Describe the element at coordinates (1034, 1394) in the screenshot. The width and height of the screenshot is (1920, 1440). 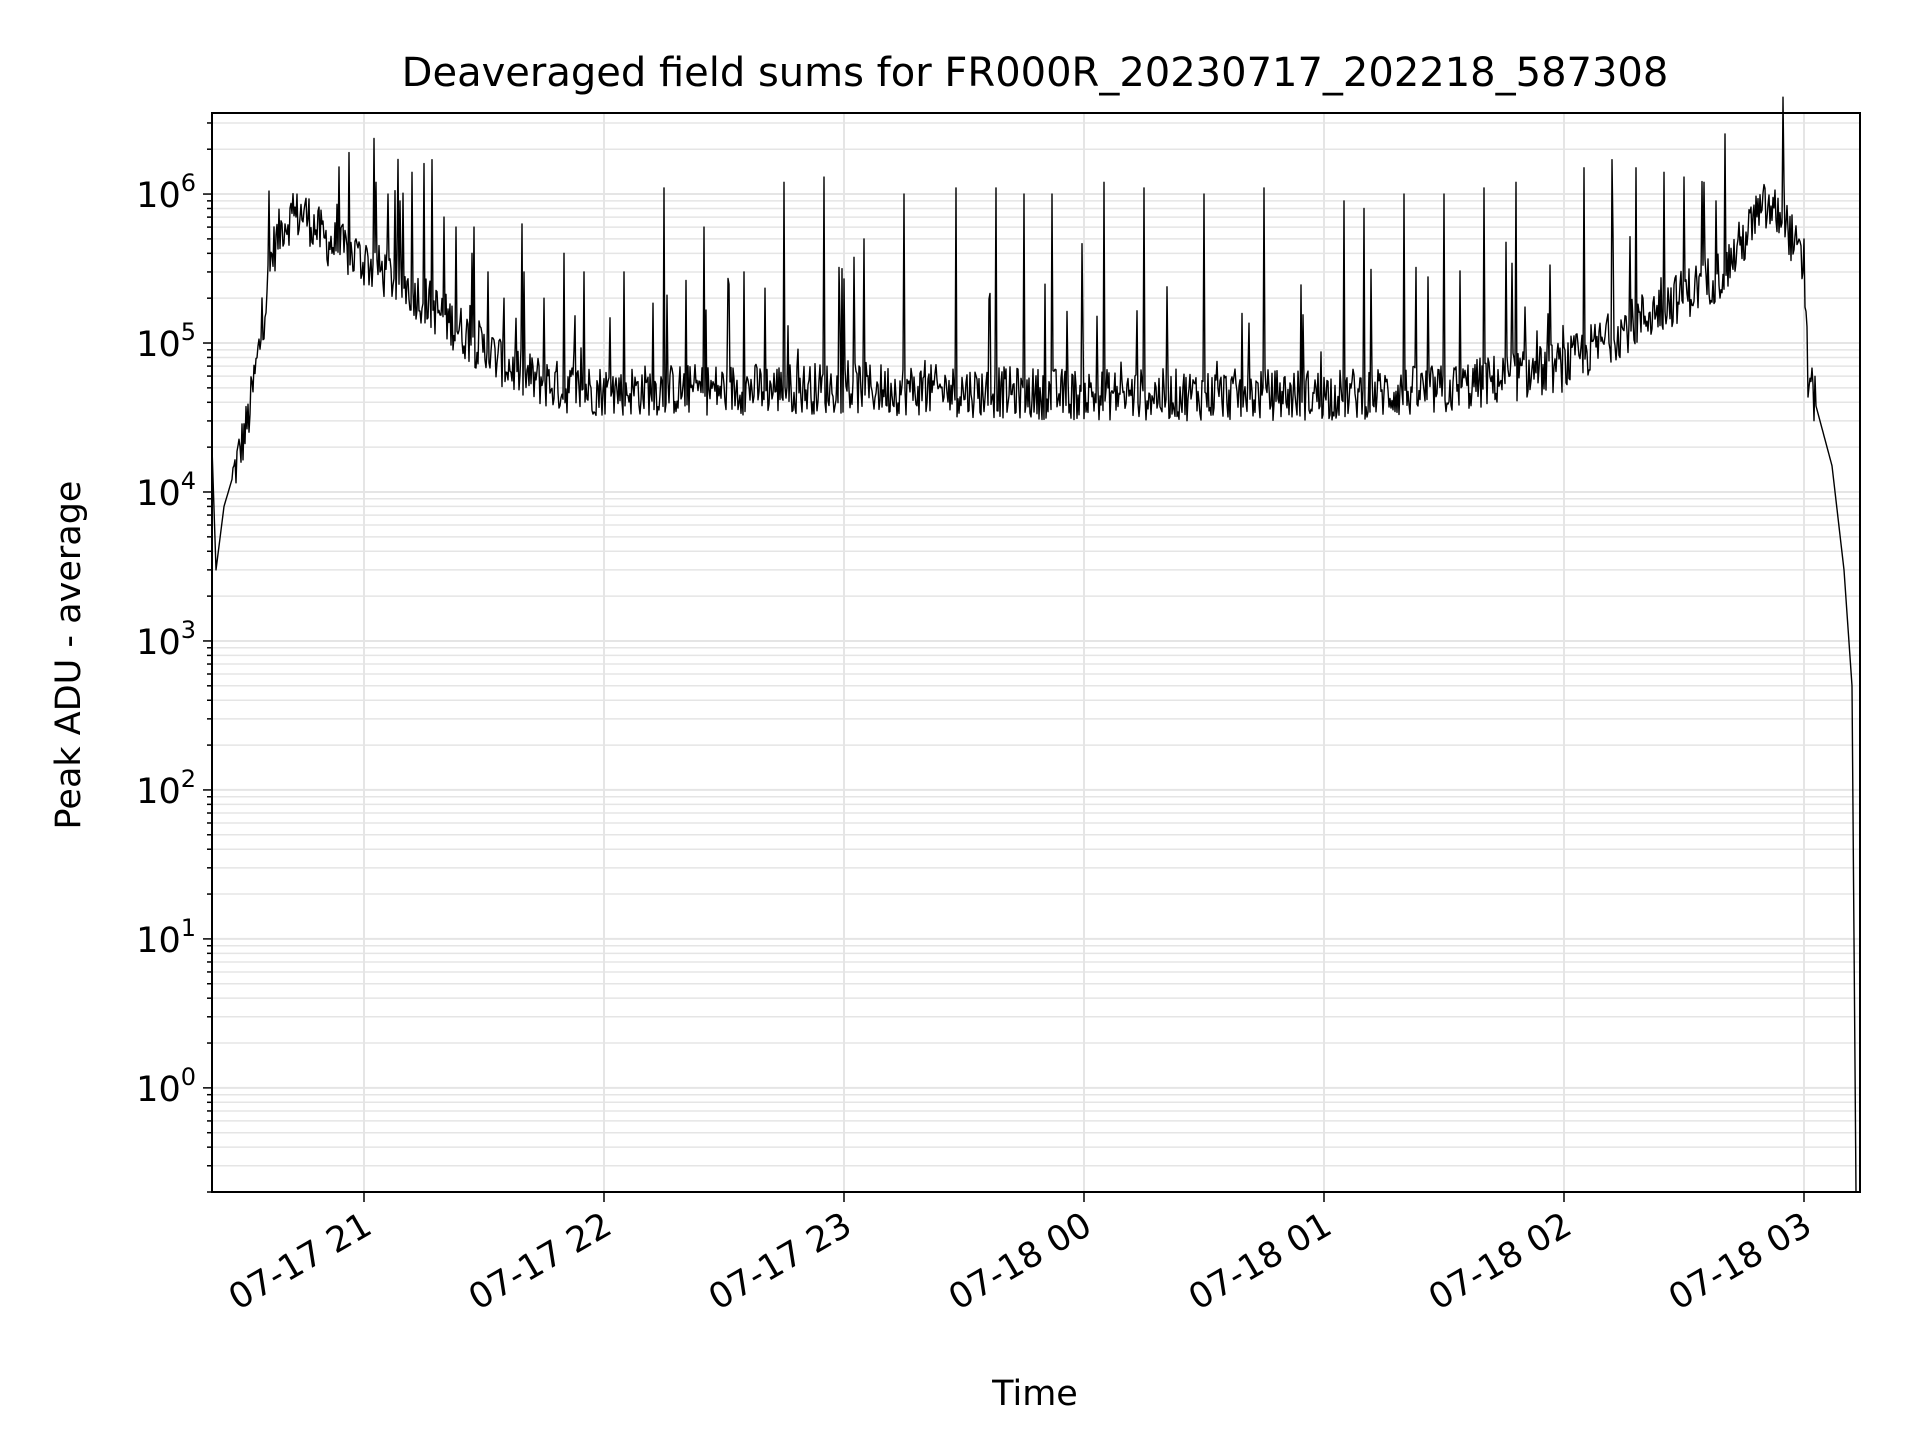
I see `x-axis-label: Time` at that location.